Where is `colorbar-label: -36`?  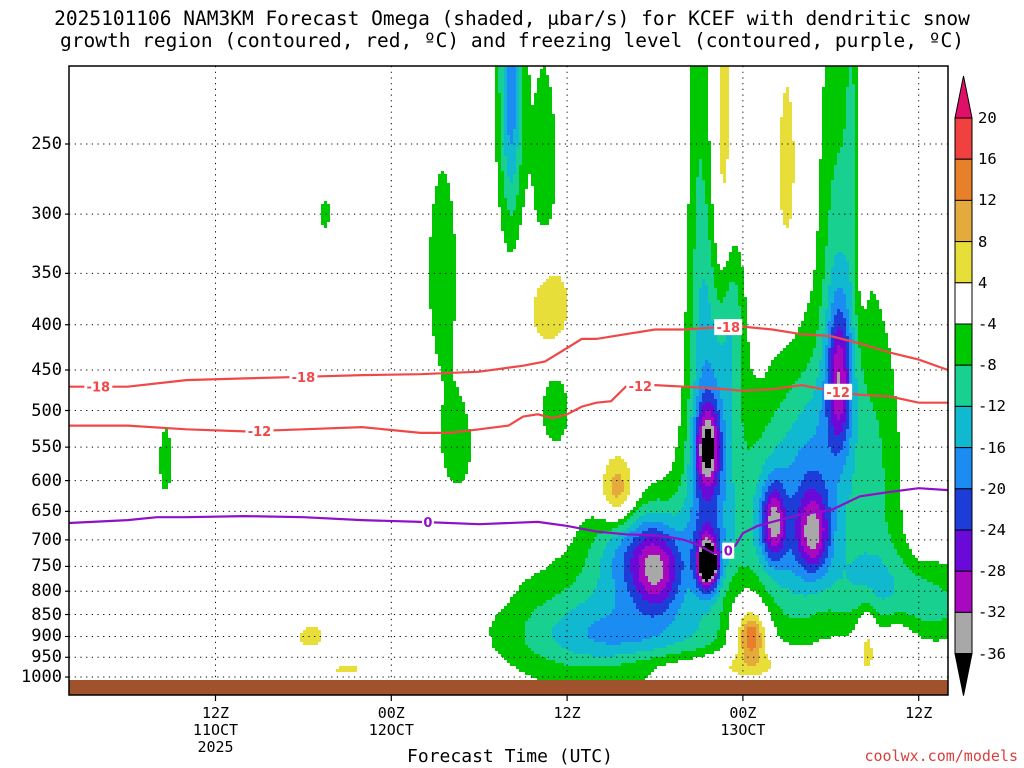
colorbar-label: -36 is located at coordinates (992, 653).